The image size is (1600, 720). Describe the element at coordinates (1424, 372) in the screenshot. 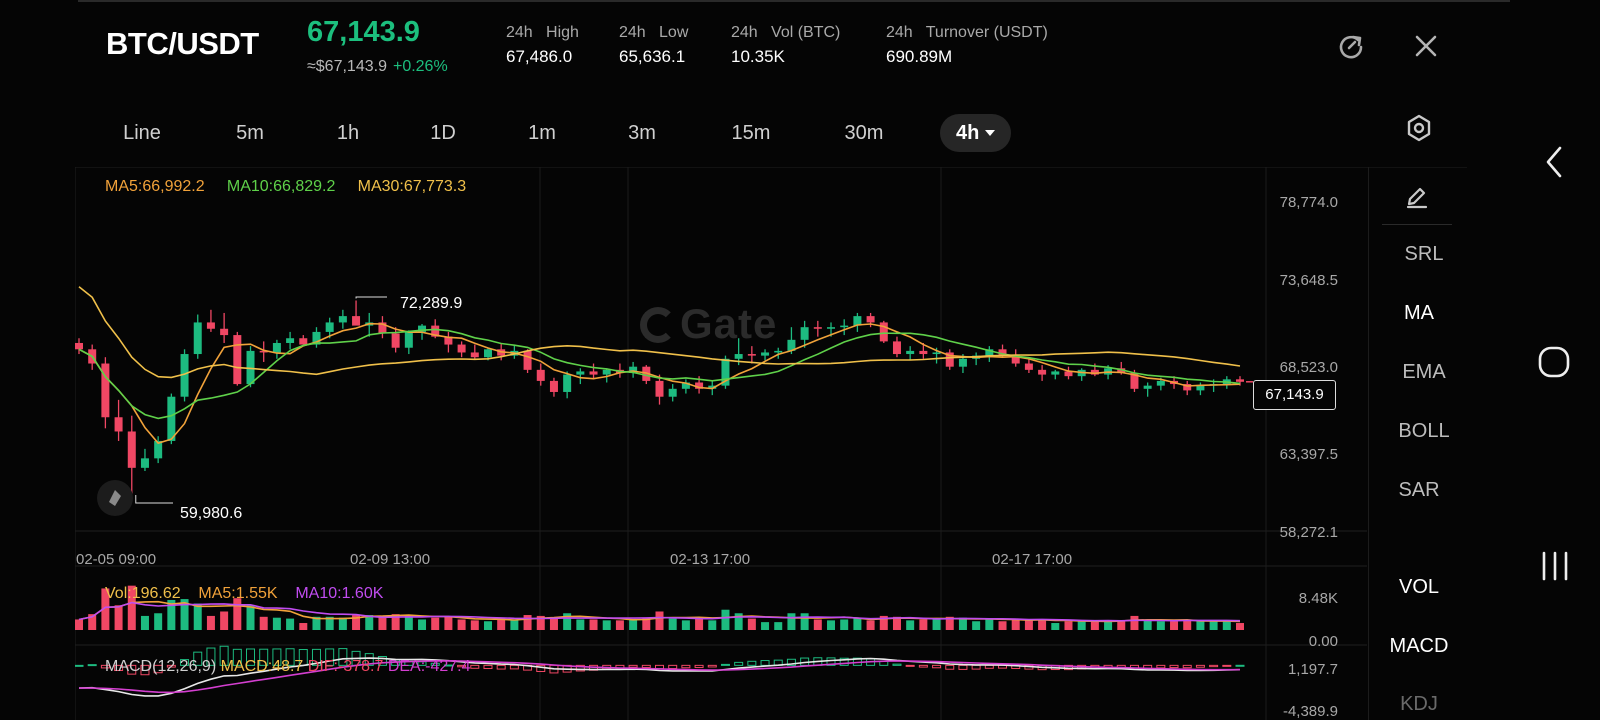

I see `indicator-ema: EMA` at that location.